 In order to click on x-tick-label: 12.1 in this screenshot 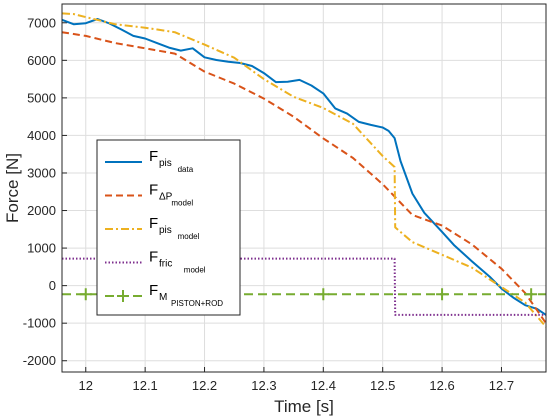, I will do `click(144, 385)`.